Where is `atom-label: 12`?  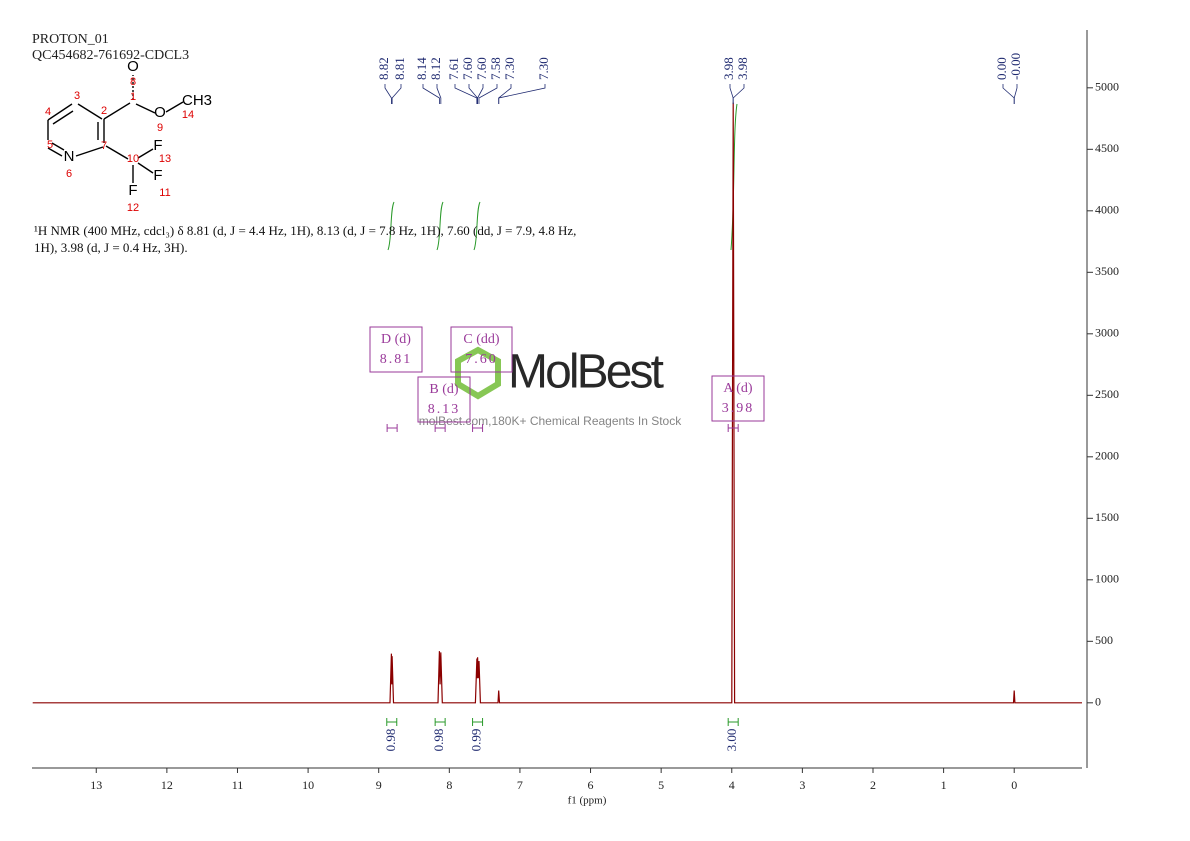
atom-label: 12 is located at coordinates (133, 208).